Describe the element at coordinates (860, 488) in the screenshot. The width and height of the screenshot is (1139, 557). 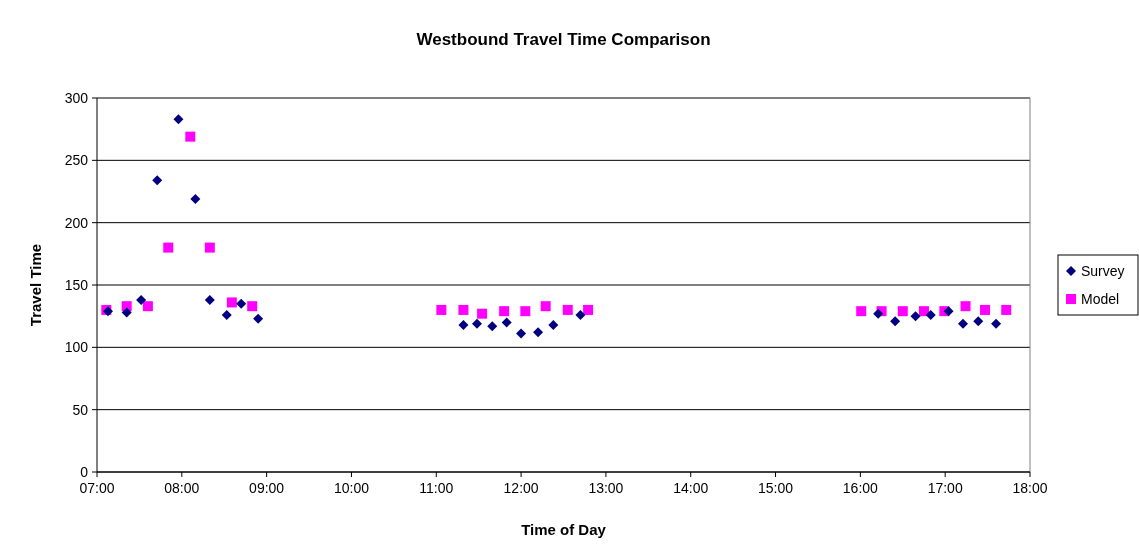
I see `x-tick-label: 16:00` at that location.